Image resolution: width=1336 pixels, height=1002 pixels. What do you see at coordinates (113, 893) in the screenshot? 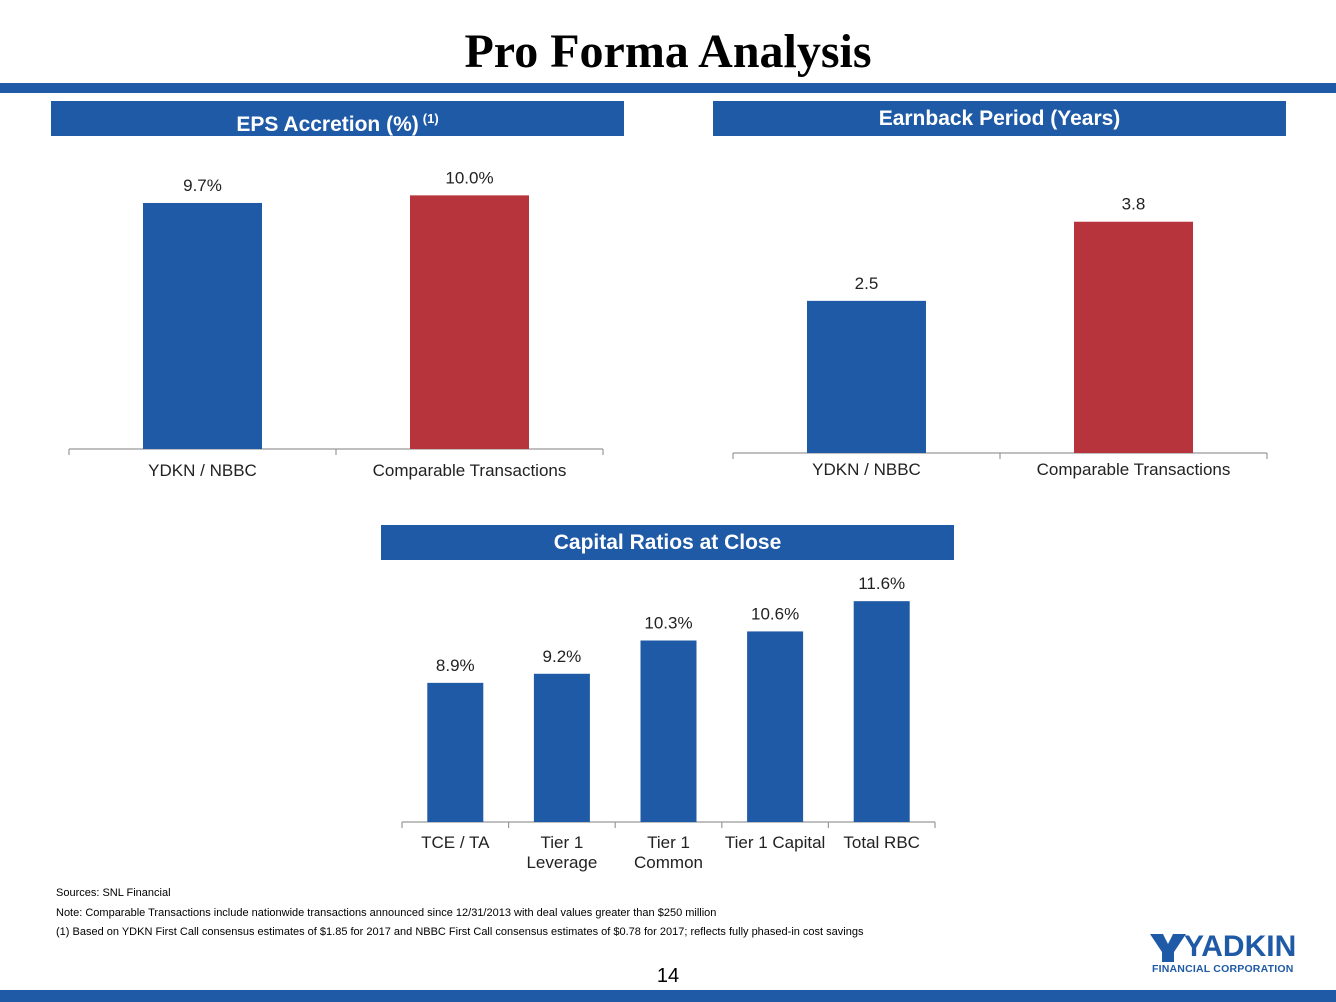
I see `footnote-sources: Sources: SNL Financial` at bounding box center [113, 893].